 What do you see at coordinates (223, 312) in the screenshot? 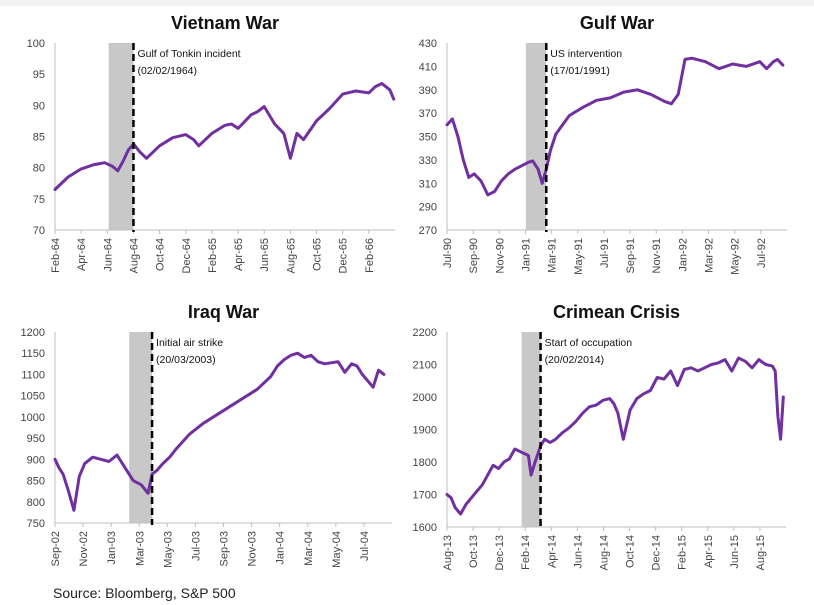
I see `chart-title: Iraq War` at bounding box center [223, 312].